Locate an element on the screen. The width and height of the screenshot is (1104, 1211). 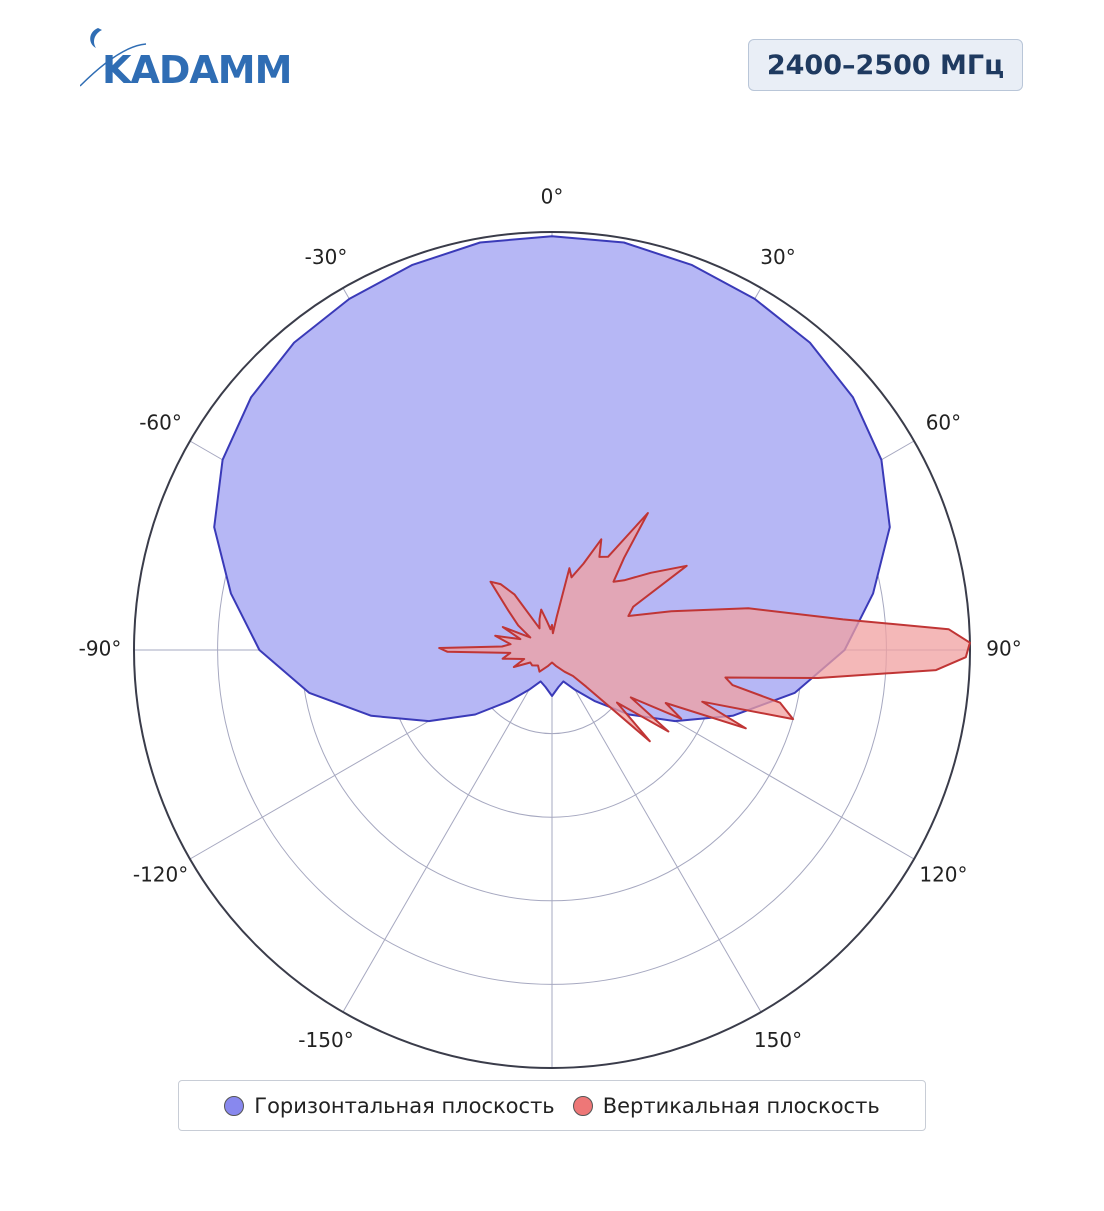
legend-swatch-vertical is located at coordinates (582, 1105).